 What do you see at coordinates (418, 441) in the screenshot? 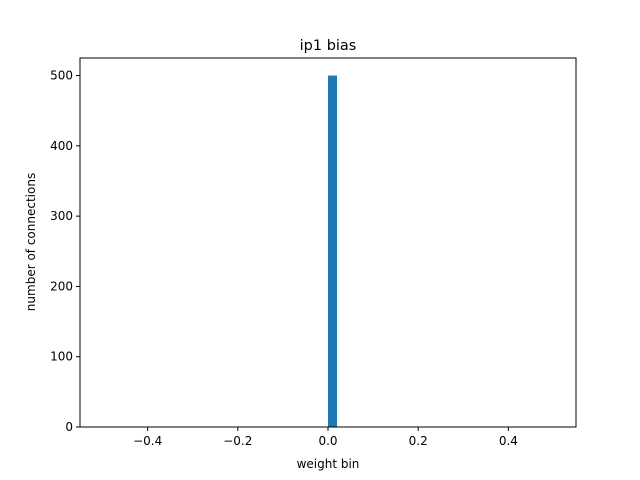
I see `x-tick-label: 0.2` at bounding box center [418, 441].